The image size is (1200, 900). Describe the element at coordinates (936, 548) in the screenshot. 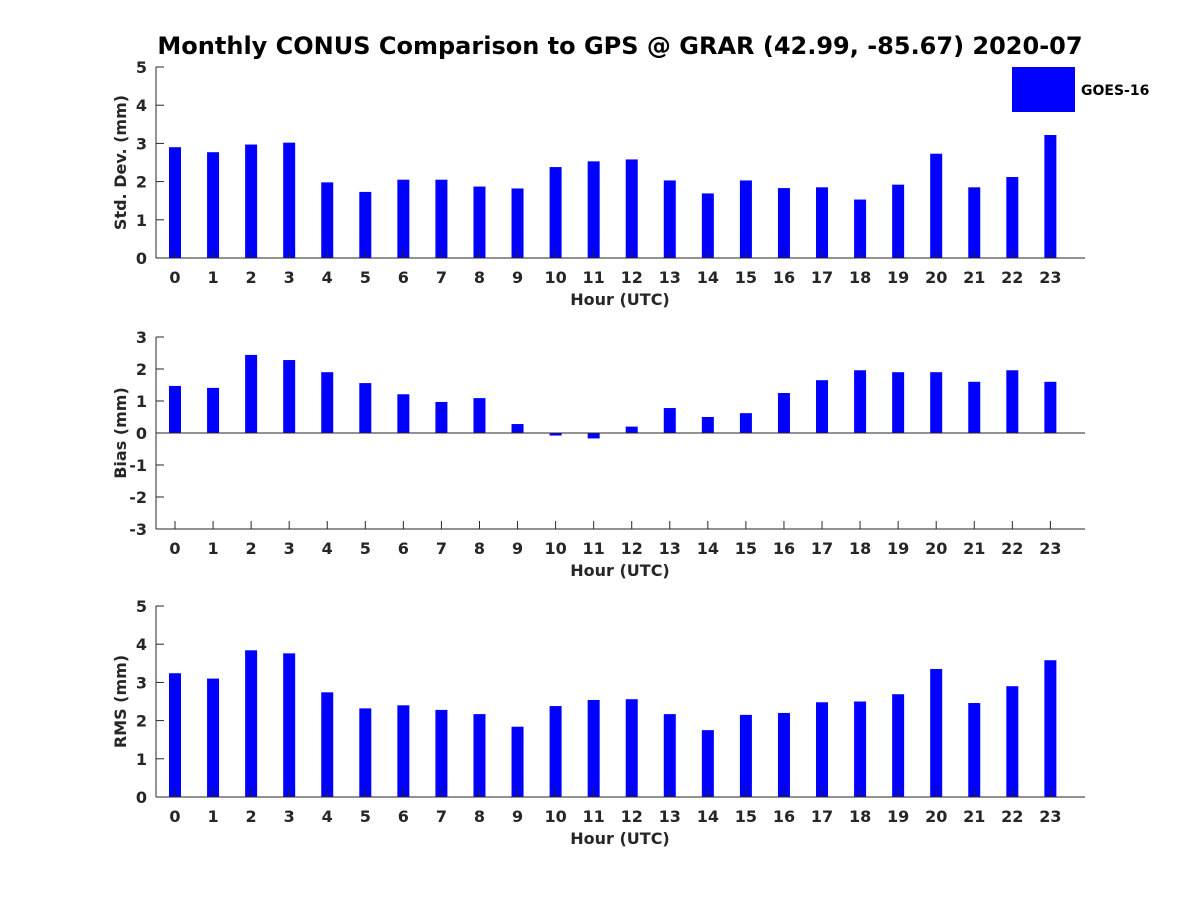

I see `x-tick-label: 20` at that location.